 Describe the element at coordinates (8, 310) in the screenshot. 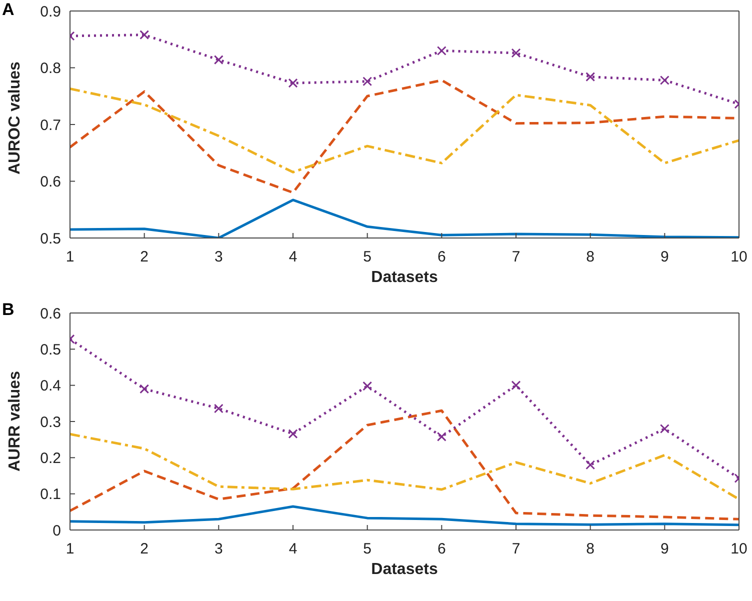

I see `chart-title: B` at that location.